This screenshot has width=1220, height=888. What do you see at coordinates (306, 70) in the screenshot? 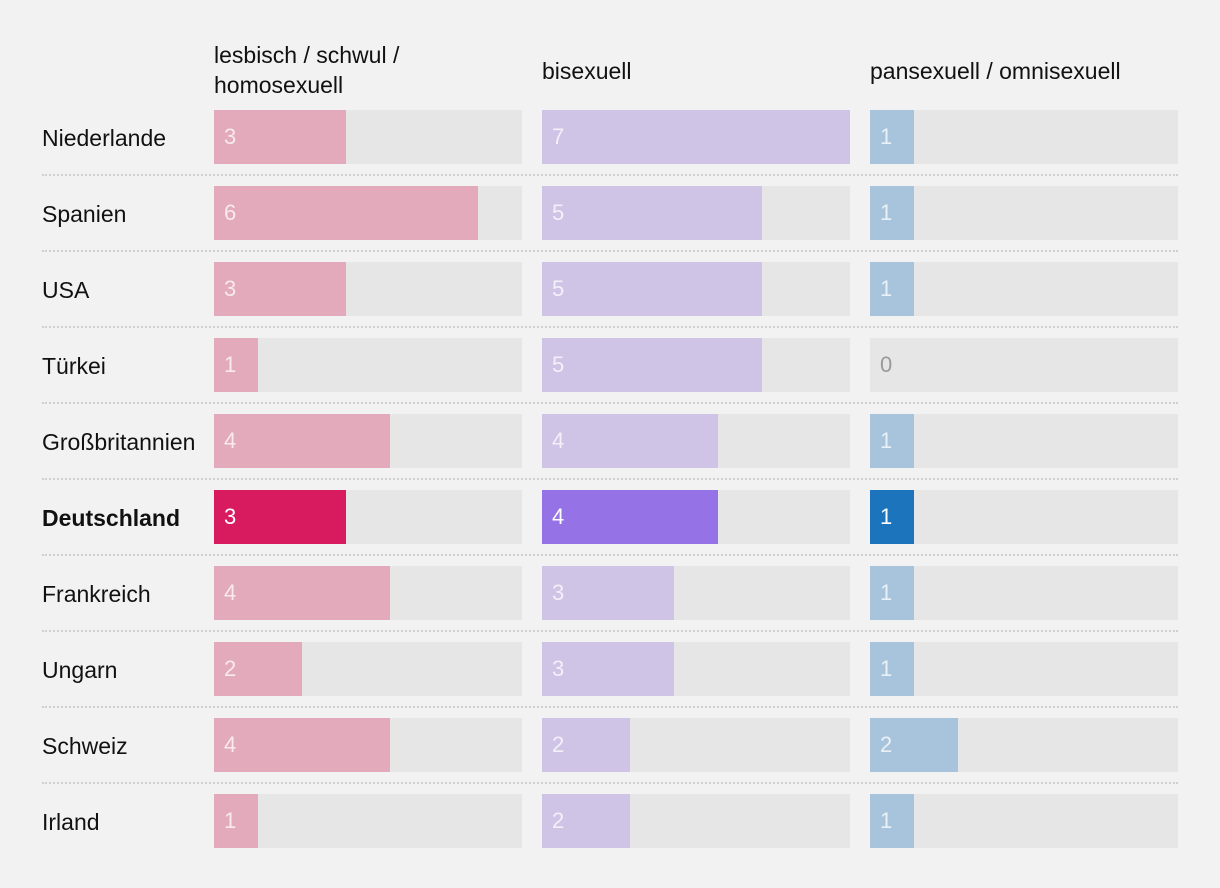
I see `column-header-1: lesbisch / schwul / homosexuell` at bounding box center [306, 70].